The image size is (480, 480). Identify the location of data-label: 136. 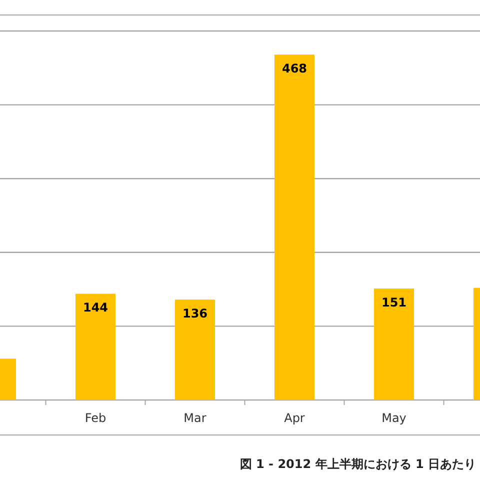
(195, 313).